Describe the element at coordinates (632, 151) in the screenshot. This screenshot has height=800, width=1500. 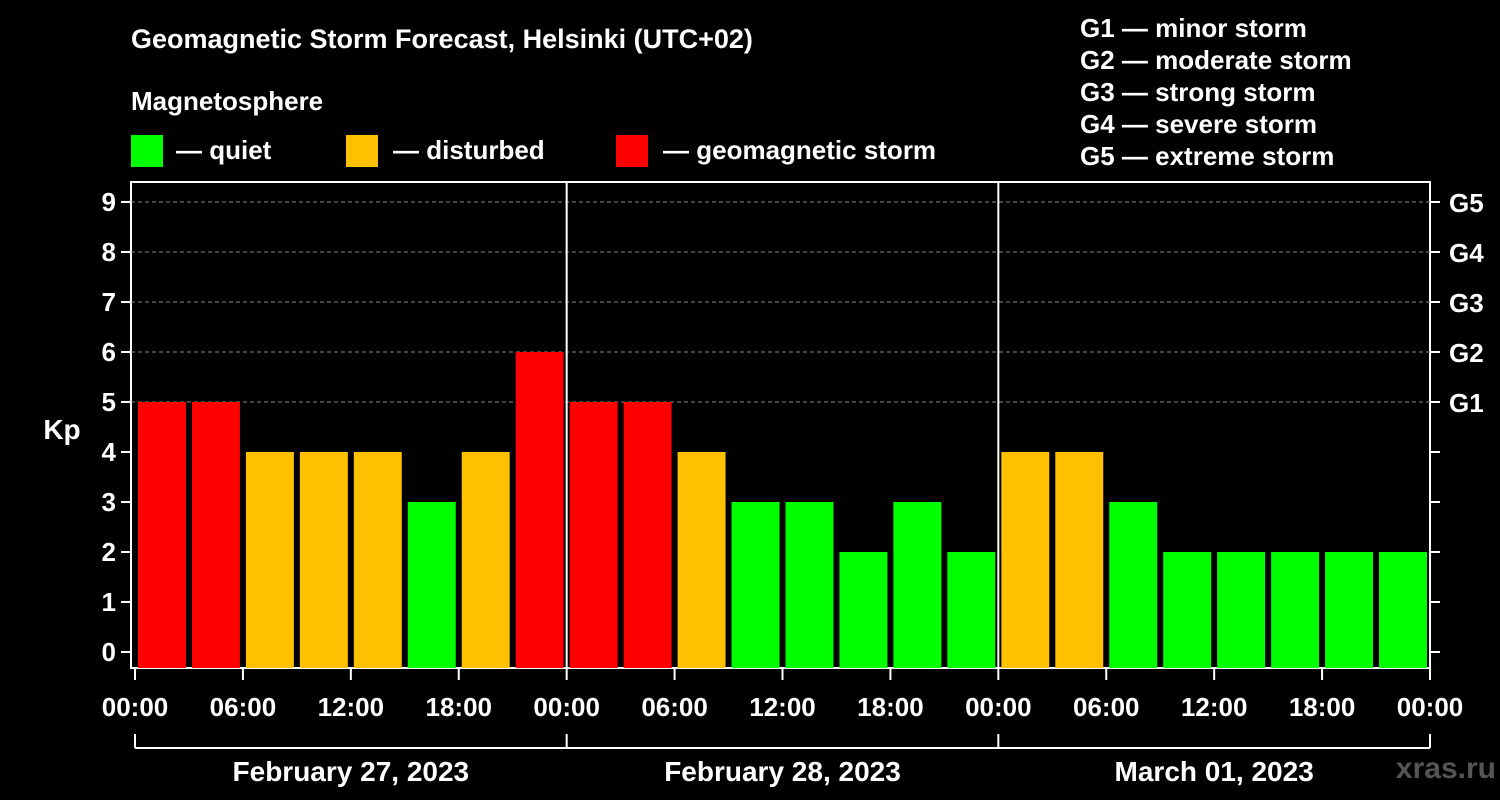
I see `legend-swatch-storm` at that location.